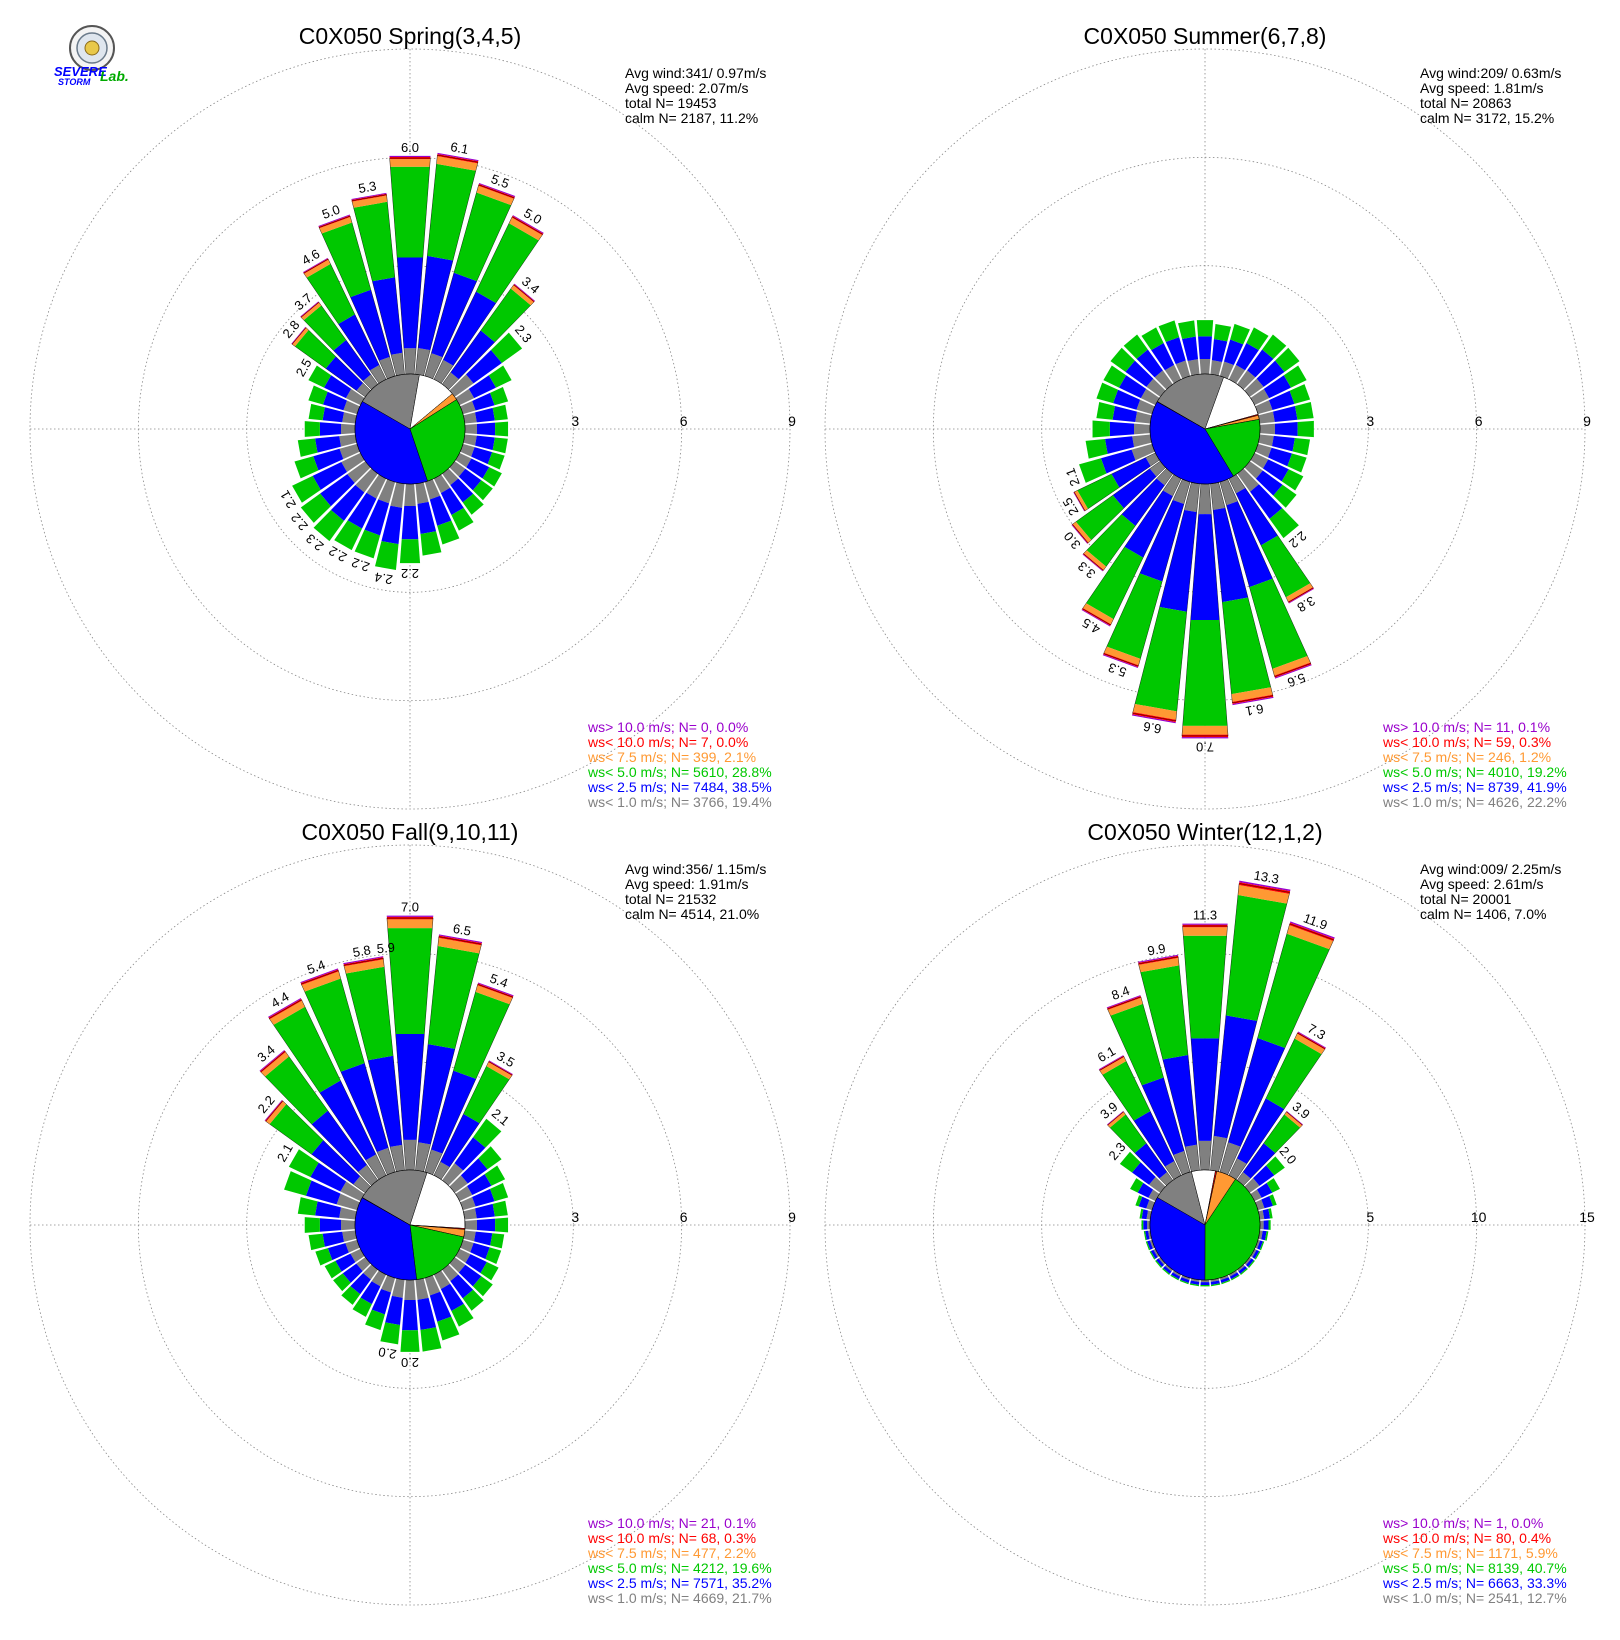  Describe the element at coordinates (1474, 802) in the screenshot. I see `legend-entry: ws< 1.0 m/s; N= 4626, 22.2%` at that location.